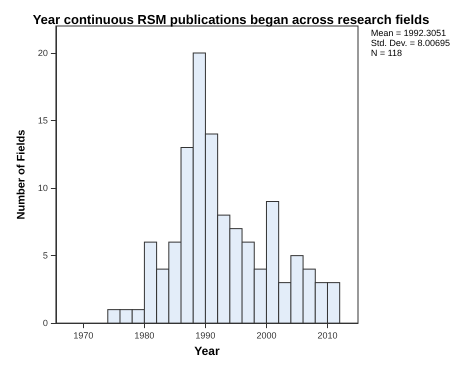 Image resolution: width=462 pixels, height=370 pixels. I want to click on y-axis-title: Number of Fields, so click(22, 175).